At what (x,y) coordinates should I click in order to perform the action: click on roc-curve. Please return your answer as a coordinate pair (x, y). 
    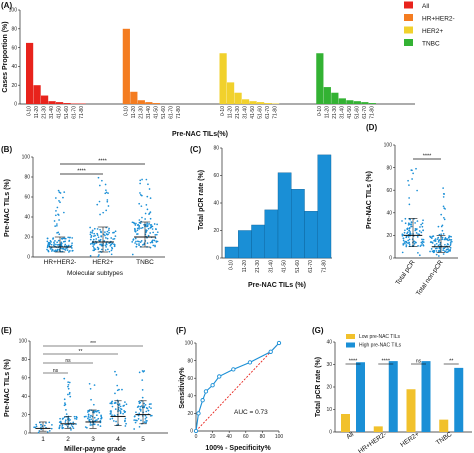
    Looking at the image, I should click on (237, 387).